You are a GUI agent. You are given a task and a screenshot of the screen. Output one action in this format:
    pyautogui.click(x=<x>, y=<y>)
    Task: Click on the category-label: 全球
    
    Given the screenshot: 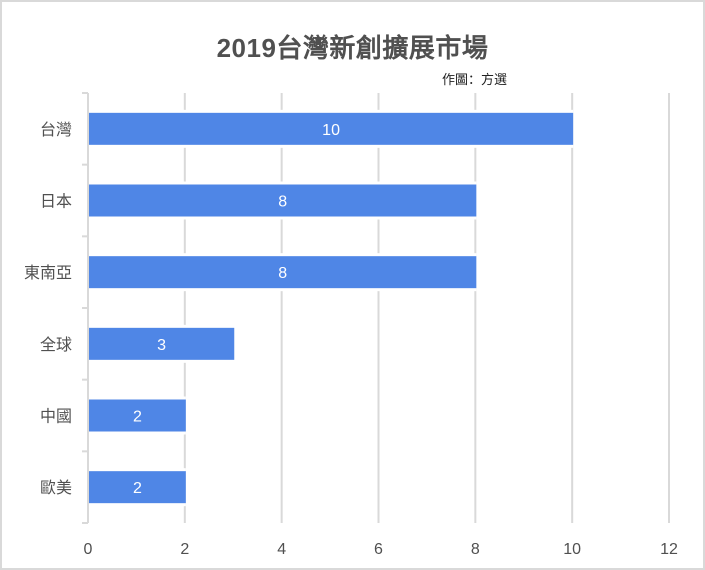 What is the action you would take?
    pyautogui.click(x=56, y=345)
    